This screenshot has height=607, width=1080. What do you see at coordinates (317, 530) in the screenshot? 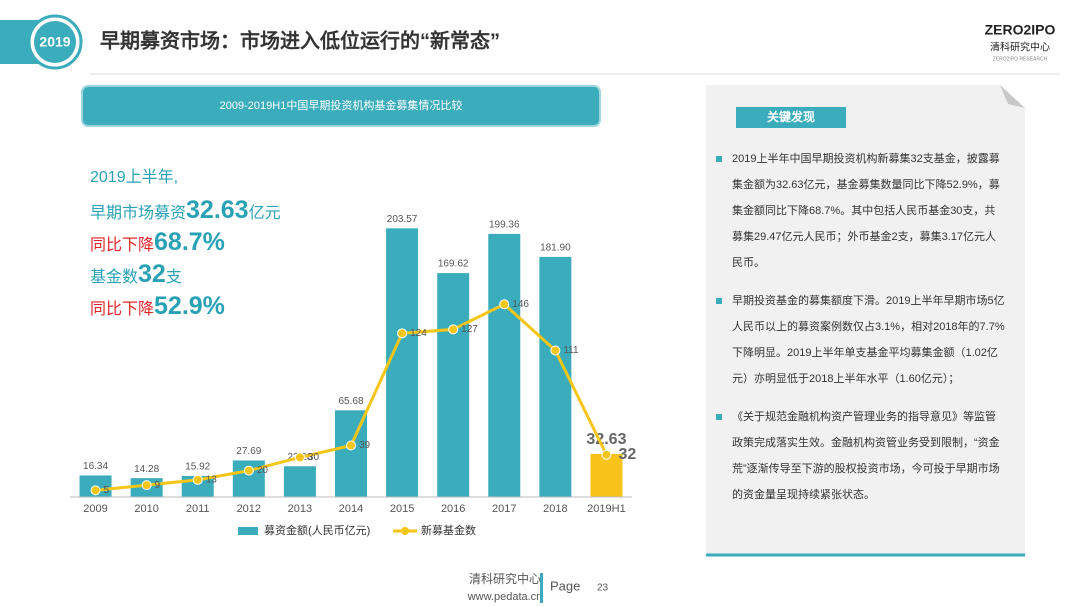
I see `legend-label: 募资金额(人民币亿元)` at bounding box center [317, 530].